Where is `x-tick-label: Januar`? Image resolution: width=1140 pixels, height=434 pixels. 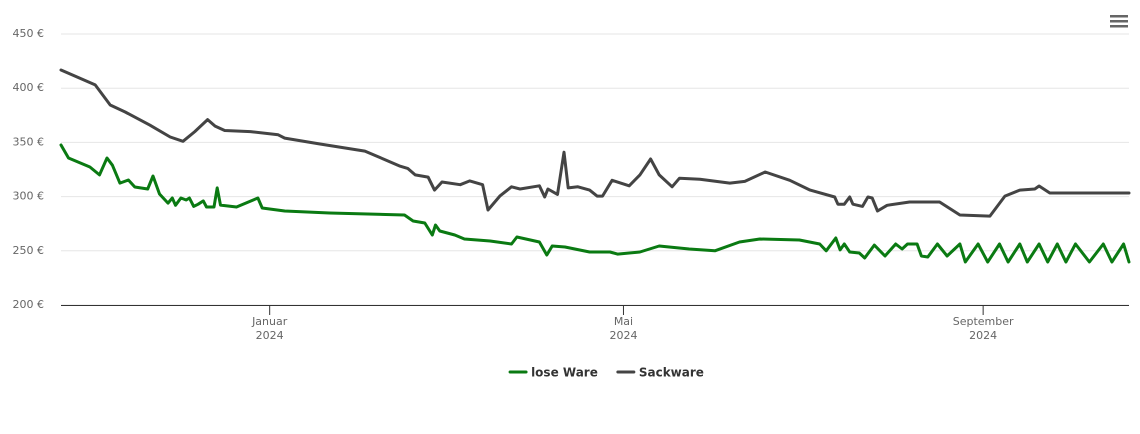 x-tick-label: Januar is located at coordinates (269, 321).